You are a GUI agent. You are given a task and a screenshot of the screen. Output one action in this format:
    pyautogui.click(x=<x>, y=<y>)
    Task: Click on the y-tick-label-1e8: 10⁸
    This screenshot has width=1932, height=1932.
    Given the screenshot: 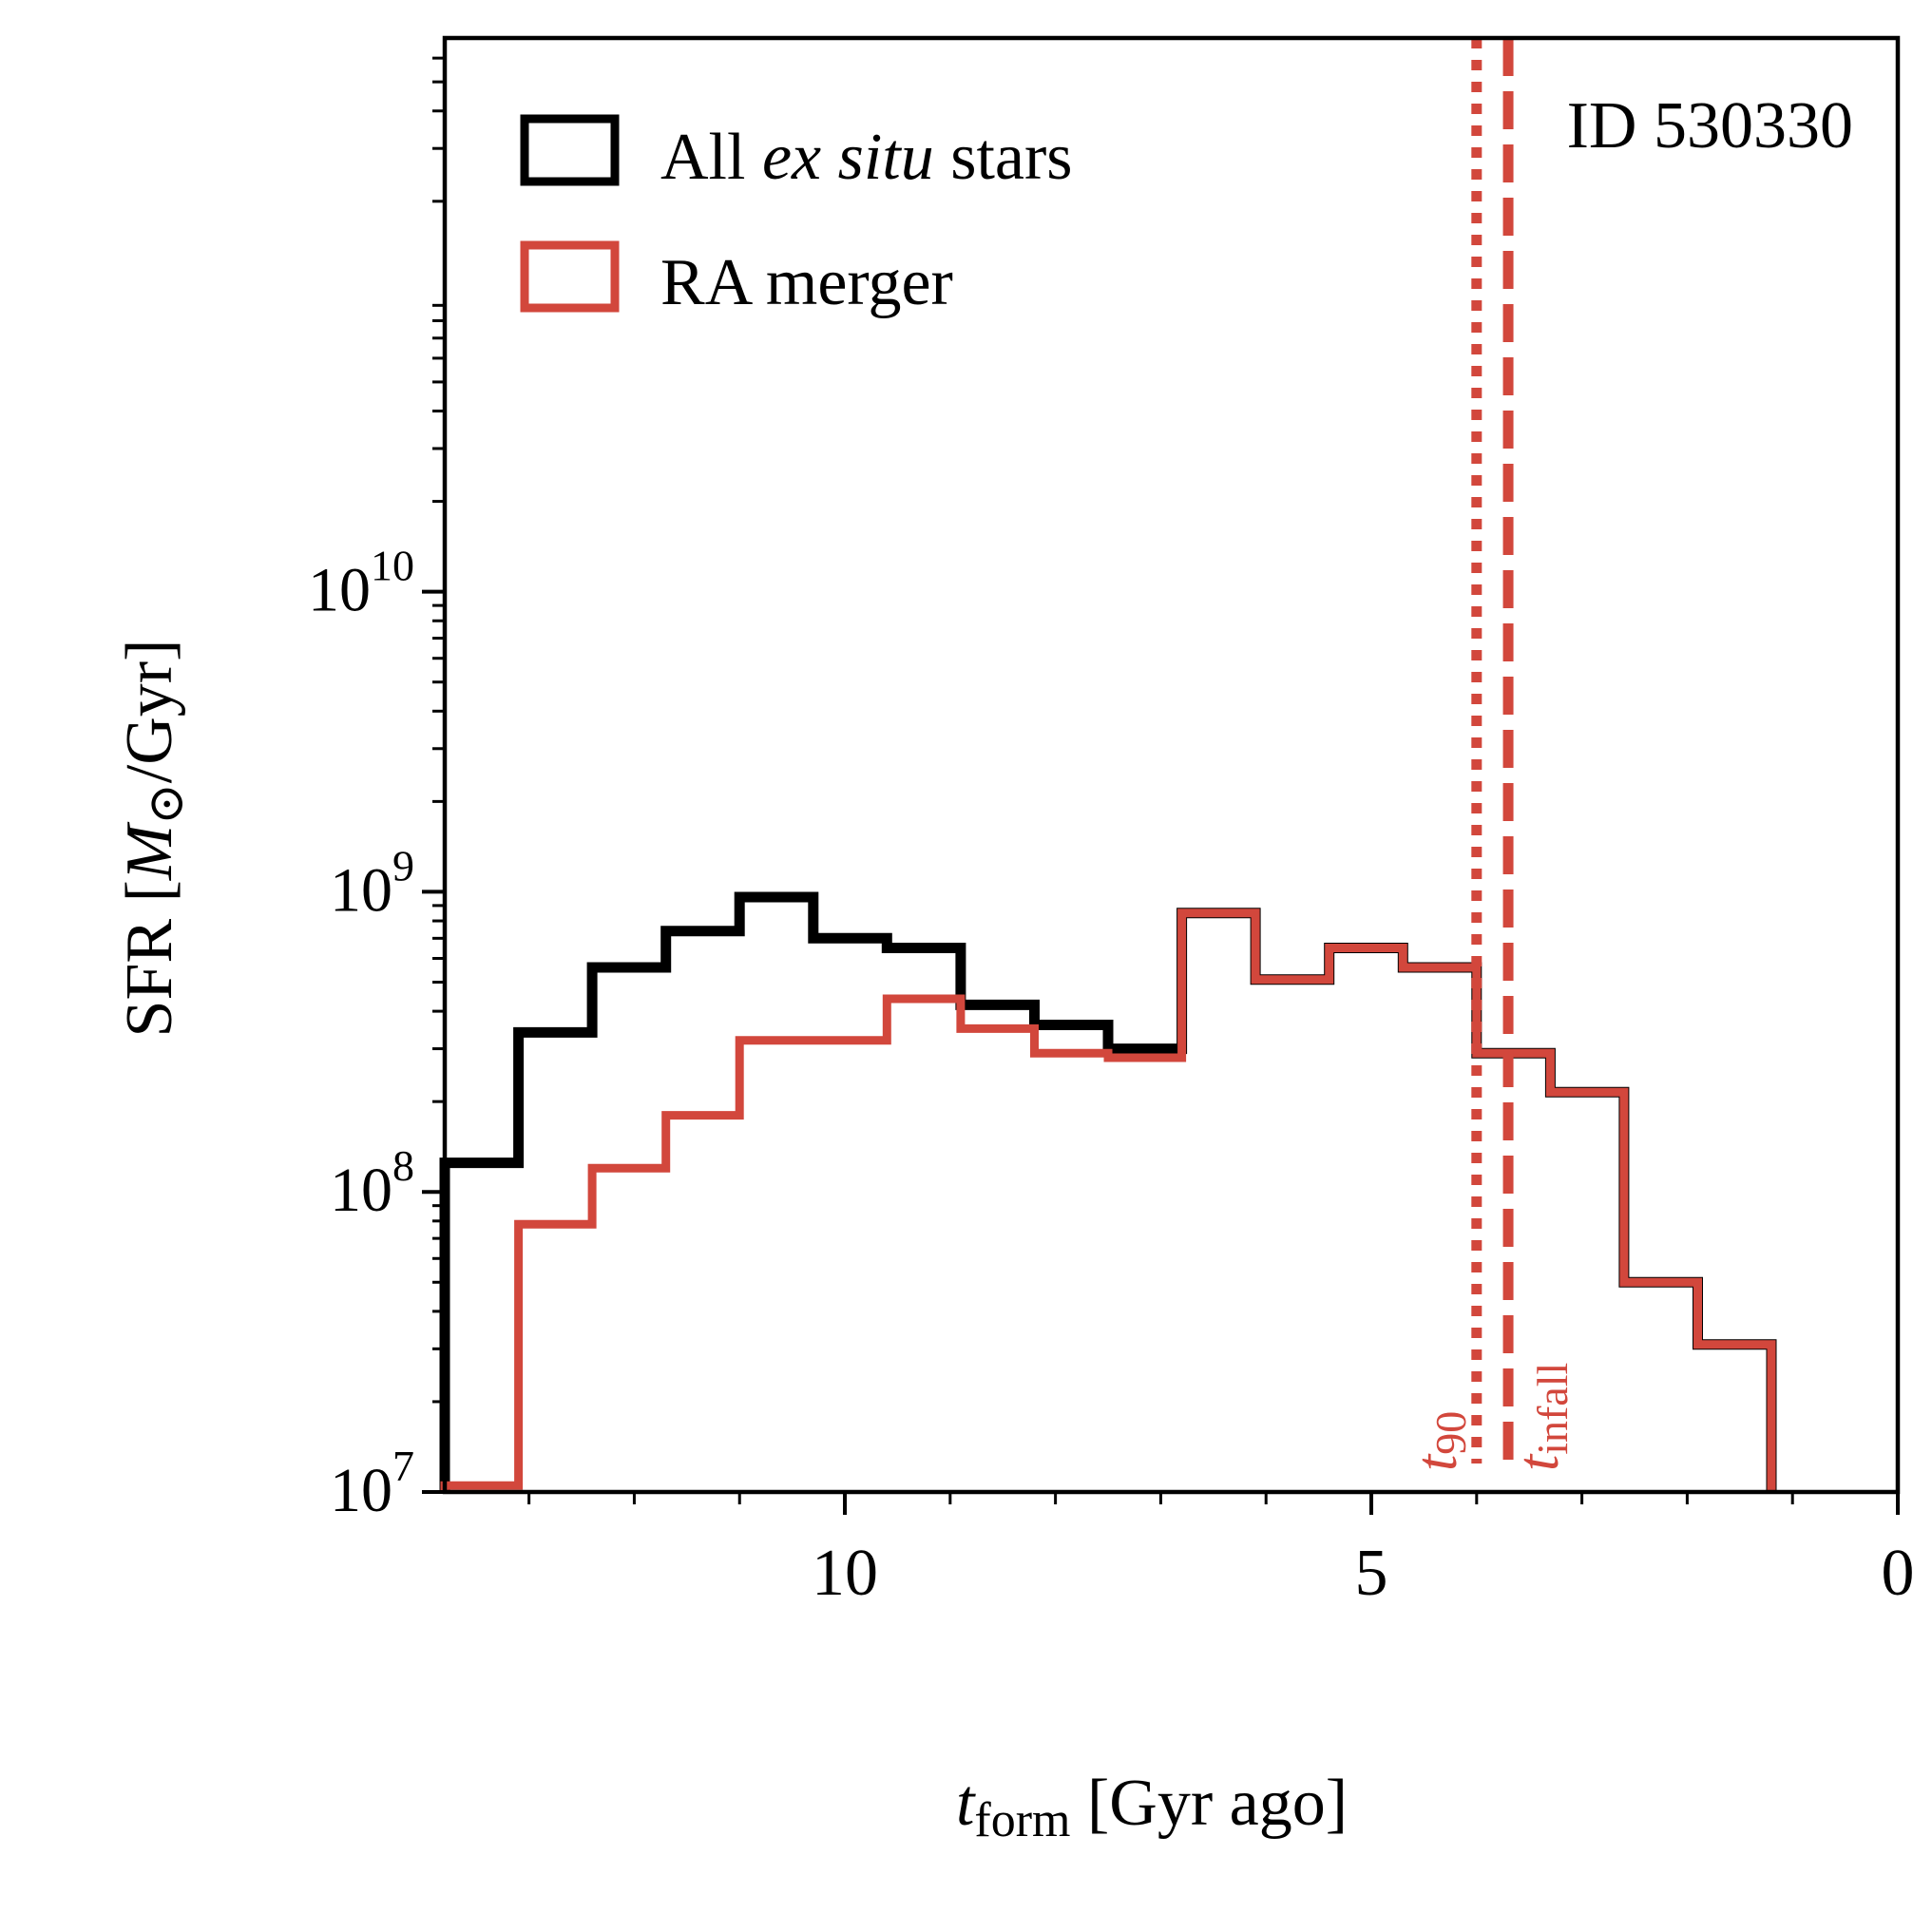 What is the action you would take?
    pyautogui.click(x=372, y=1183)
    